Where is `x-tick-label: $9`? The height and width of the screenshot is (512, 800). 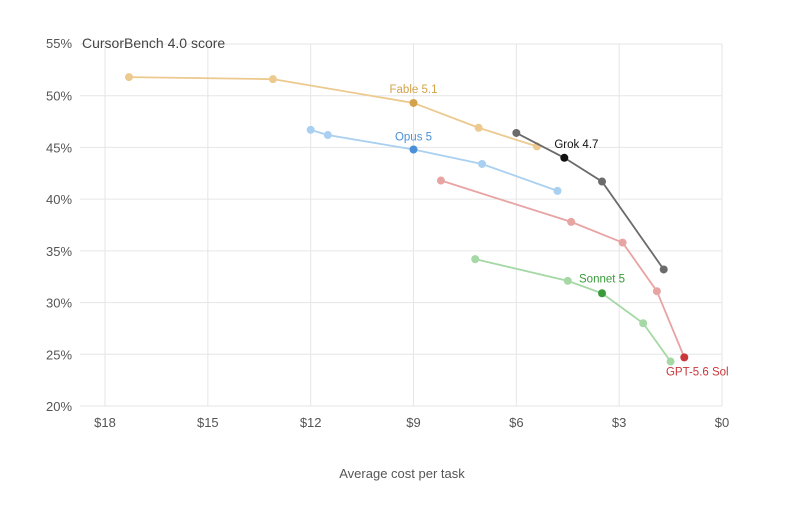
x-tick-label: $9 is located at coordinates (413, 422).